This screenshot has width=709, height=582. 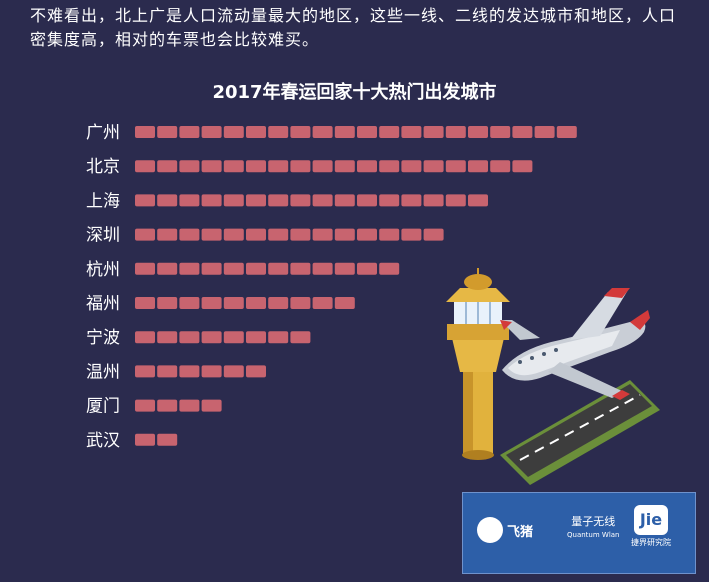 I want to click on quantum-sublabel: Quantum Wlan, so click(x=593, y=535).